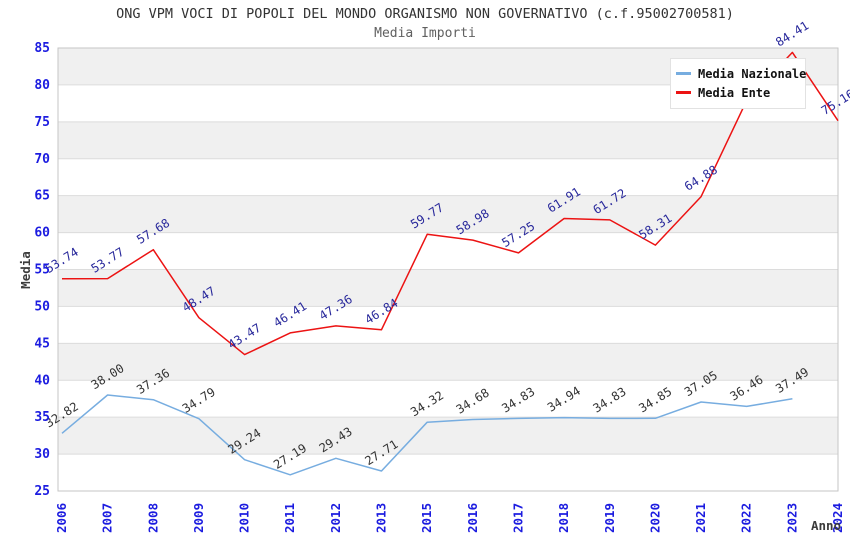 The height and width of the screenshot is (550, 850). I want to click on x-tick-label: 2009, so click(198, 518).